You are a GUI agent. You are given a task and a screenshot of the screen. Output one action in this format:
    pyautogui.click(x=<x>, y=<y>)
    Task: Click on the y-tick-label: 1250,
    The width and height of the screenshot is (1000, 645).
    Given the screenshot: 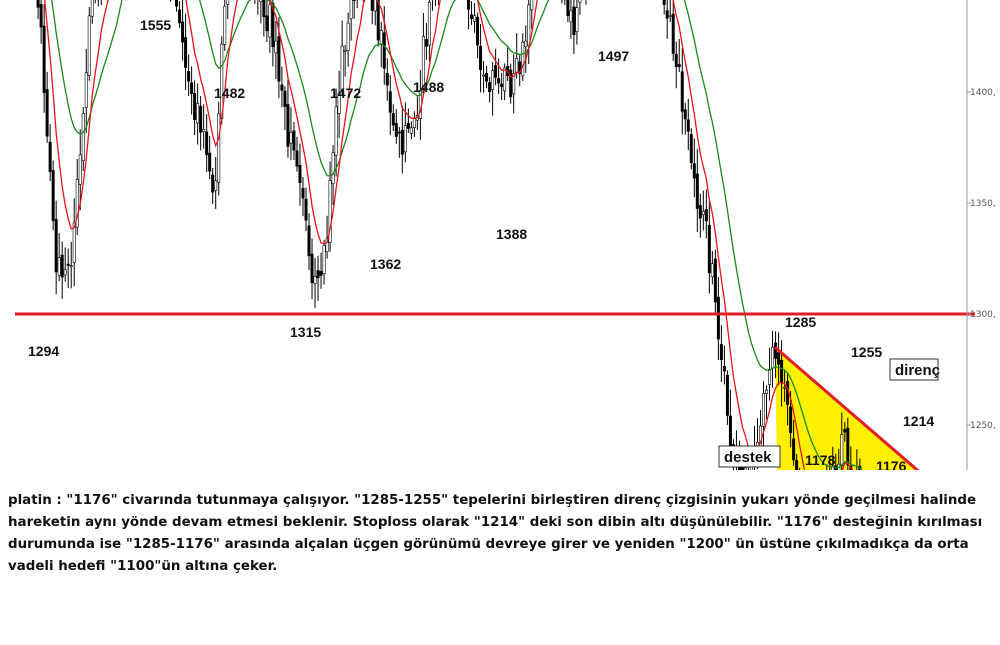 What is the action you would take?
    pyautogui.click(x=983, y=426)
    